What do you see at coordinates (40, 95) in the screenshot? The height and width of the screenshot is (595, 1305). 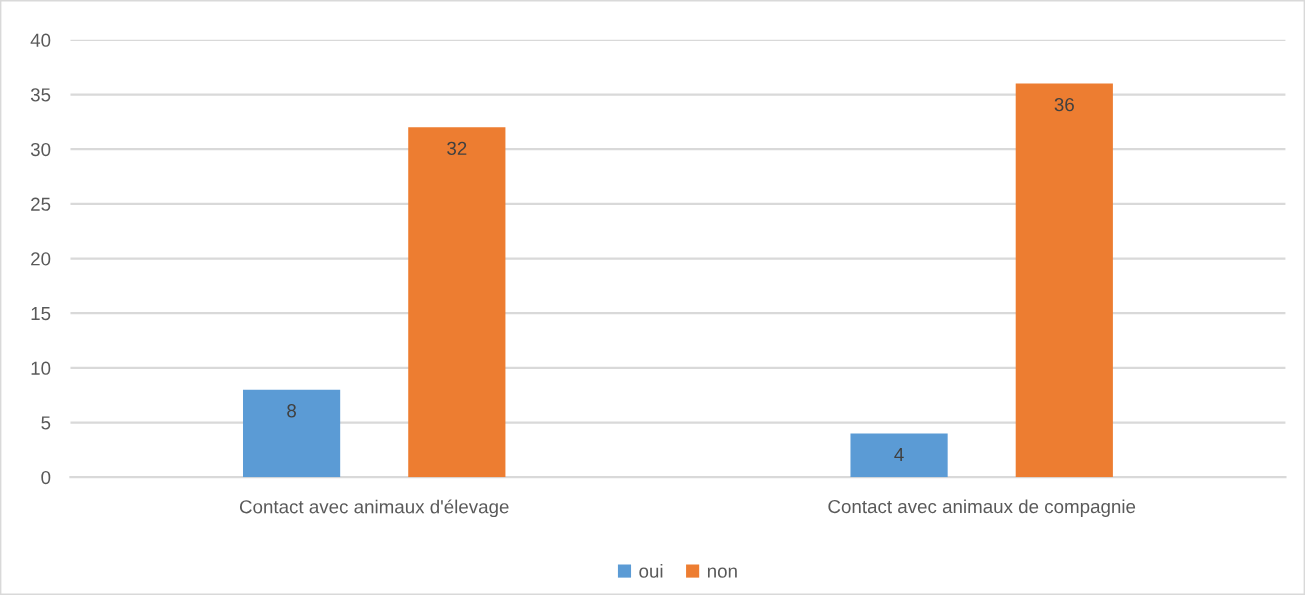 I see `y-tick-label: 35` at bounding box center [40, 95].